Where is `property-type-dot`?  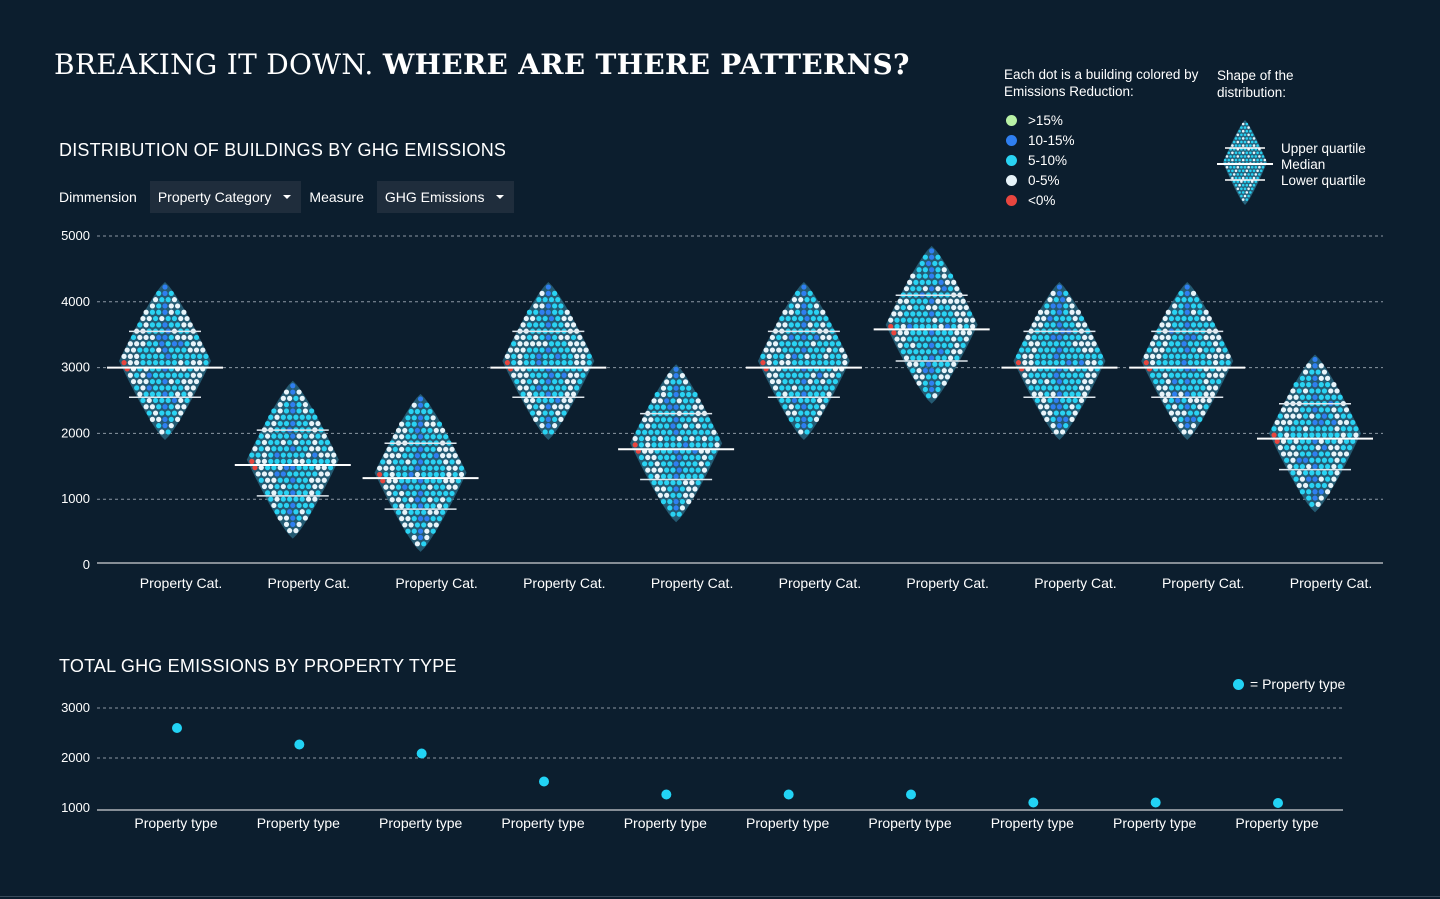
property-type-dot is located at coordinates (299, 744).